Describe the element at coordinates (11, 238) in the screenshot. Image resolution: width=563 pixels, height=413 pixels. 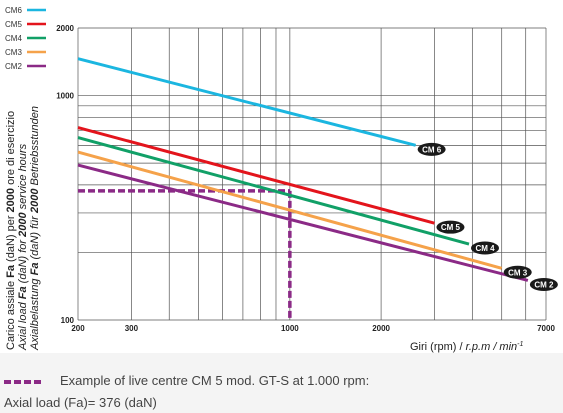
I see `y-axis-label-part: (daN) per` at that location.